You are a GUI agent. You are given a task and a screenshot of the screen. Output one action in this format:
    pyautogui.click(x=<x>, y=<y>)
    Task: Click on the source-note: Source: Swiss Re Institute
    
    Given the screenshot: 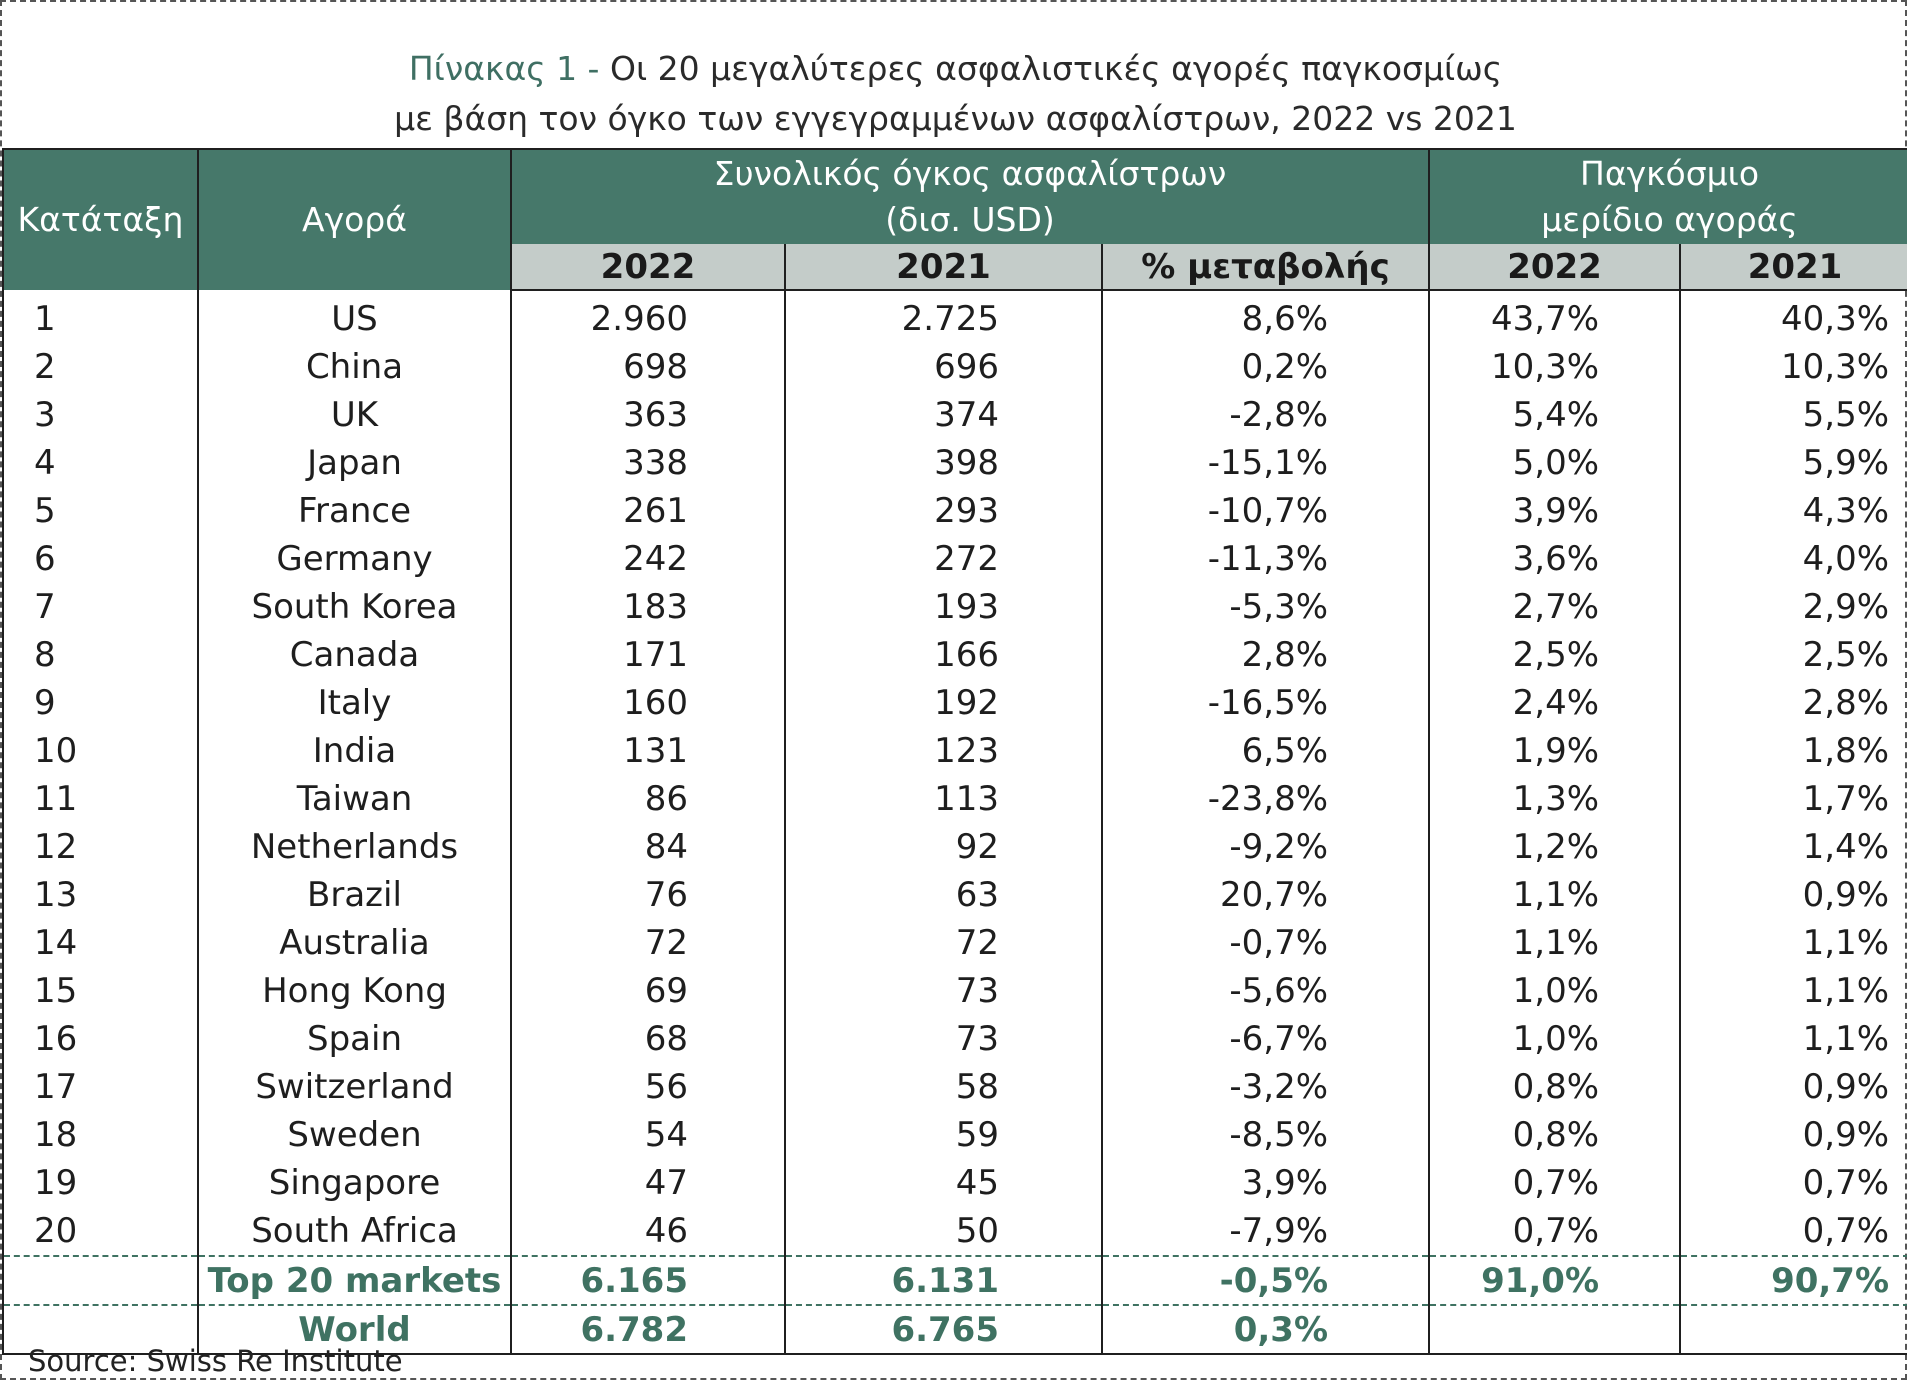 What is the action you would take?
    pyautogui.click(x=215, y=1361)
    